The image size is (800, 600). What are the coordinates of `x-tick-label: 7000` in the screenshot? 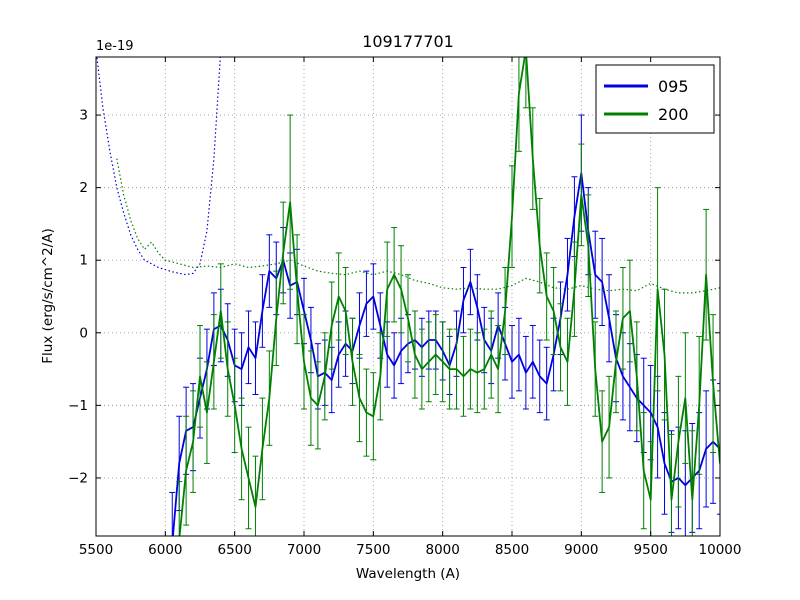 It's located at (304, 550).